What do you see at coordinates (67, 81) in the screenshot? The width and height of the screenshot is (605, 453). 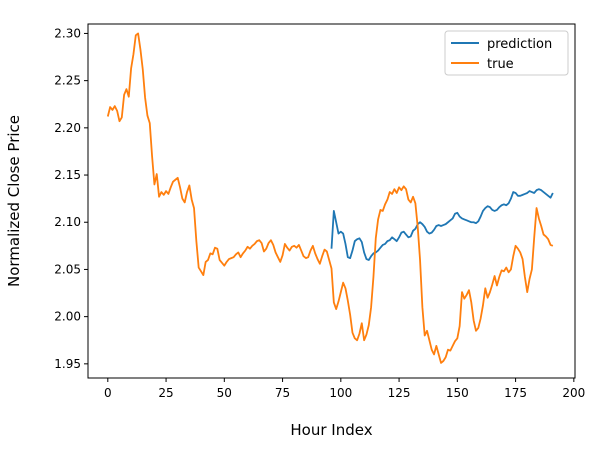 I see `y-tick-label: 2.25` at bounding box center [67, 81].